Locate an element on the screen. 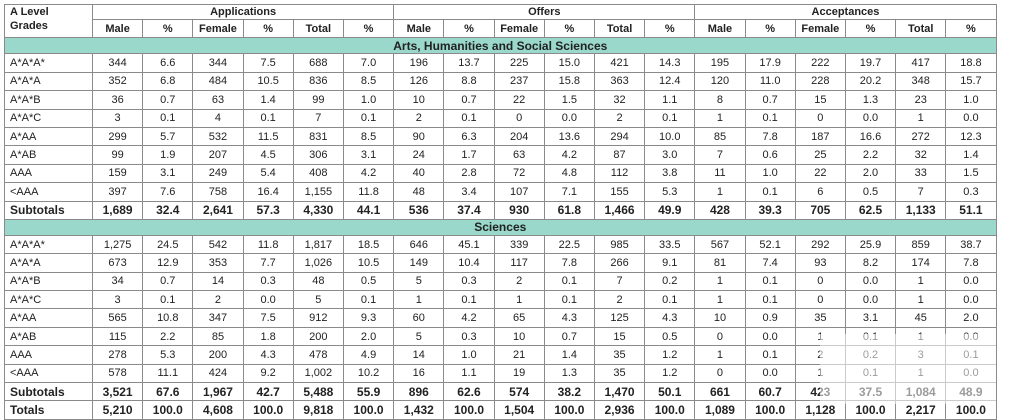 The image size is (1016, 420). table-cell: 107 is located at coordinates (519, 192).